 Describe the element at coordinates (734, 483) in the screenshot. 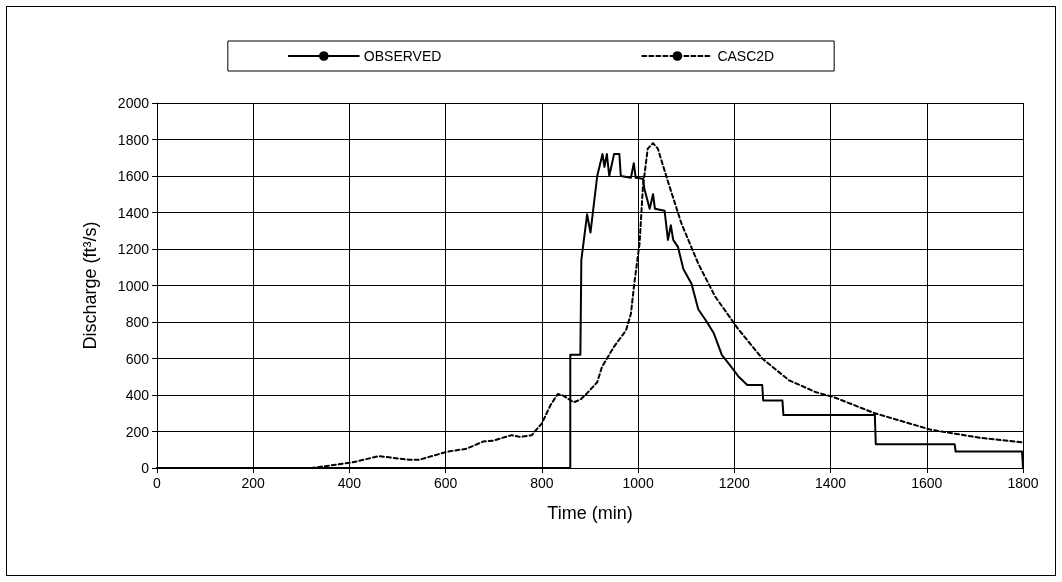

I see `x-tick-label: 1200` at that location.